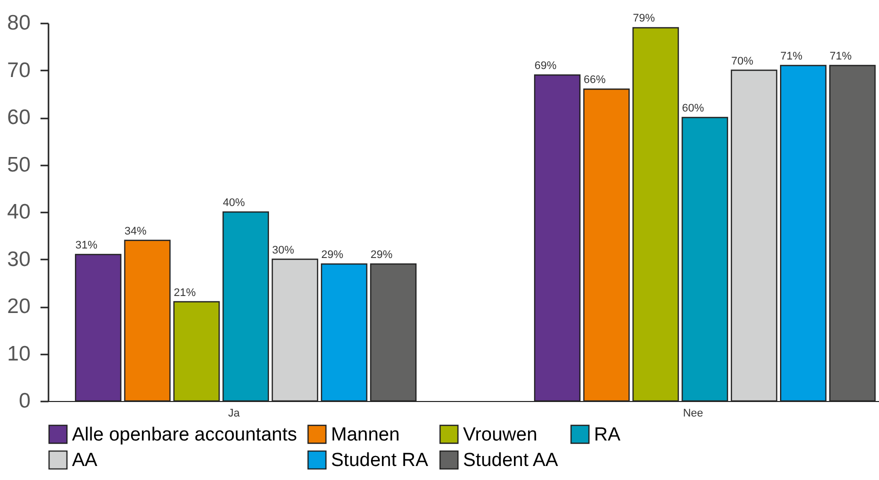 The image size is (879, 480). What do you see at coordinates (184, 435) in the screenshot?
I see `legend-label: Alle openbare accountants` at bounding box center [184, 435].